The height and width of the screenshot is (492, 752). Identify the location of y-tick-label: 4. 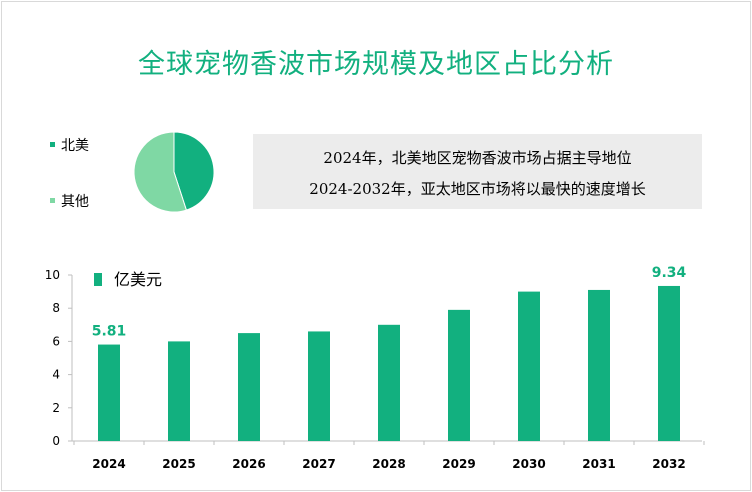
(56, 375).